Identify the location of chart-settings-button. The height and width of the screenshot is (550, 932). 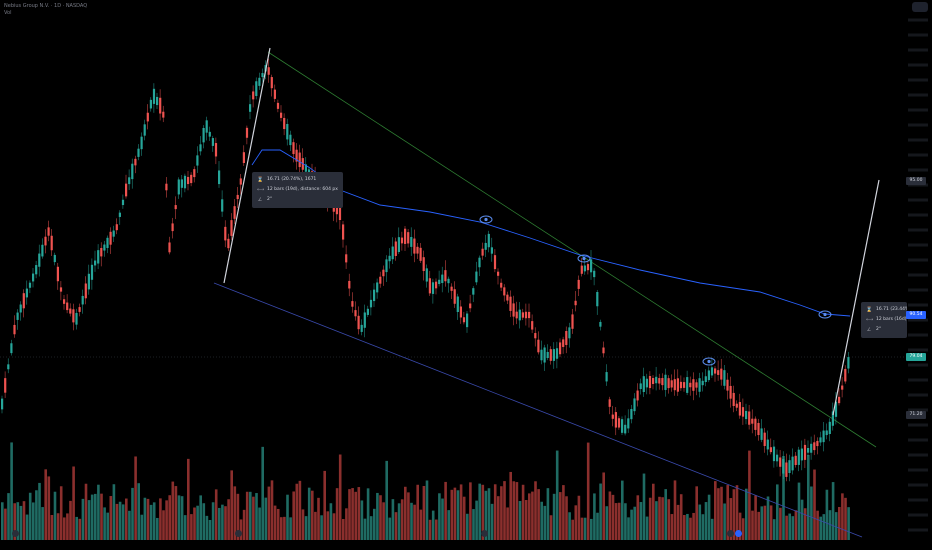
(920, 7).